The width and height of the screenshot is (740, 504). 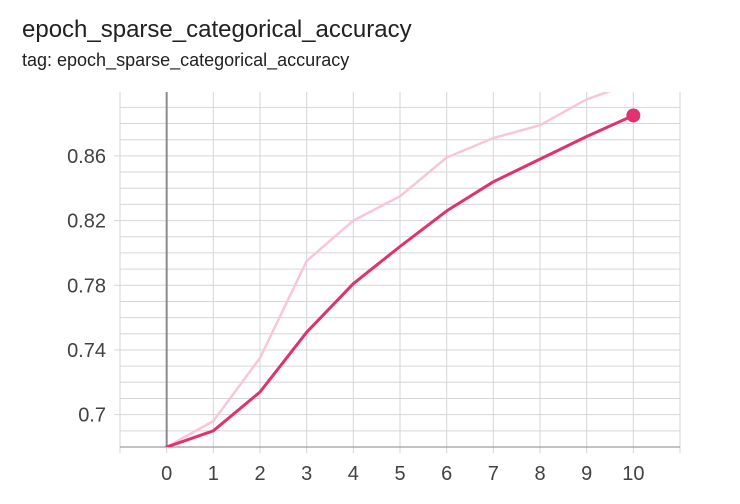 I want to click on marker-layer, so click(x=633, y=115).